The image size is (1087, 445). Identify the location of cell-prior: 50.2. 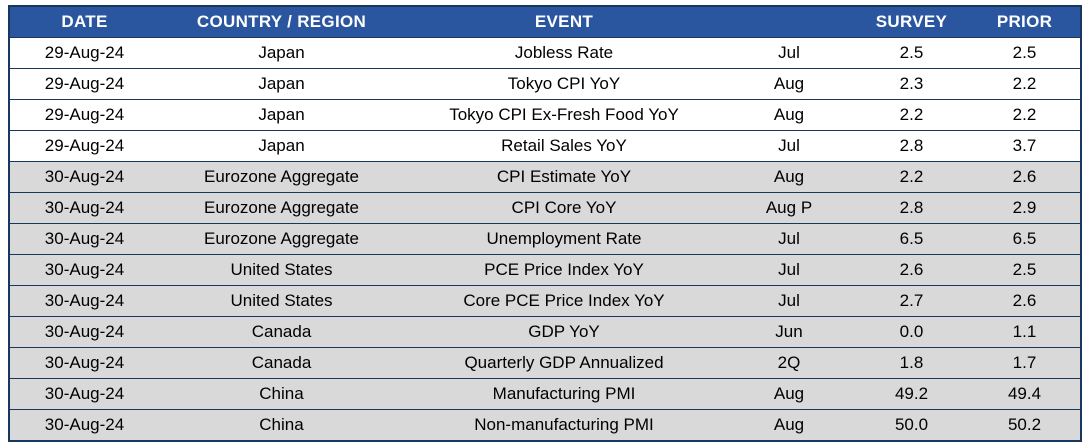
(1025, 425).